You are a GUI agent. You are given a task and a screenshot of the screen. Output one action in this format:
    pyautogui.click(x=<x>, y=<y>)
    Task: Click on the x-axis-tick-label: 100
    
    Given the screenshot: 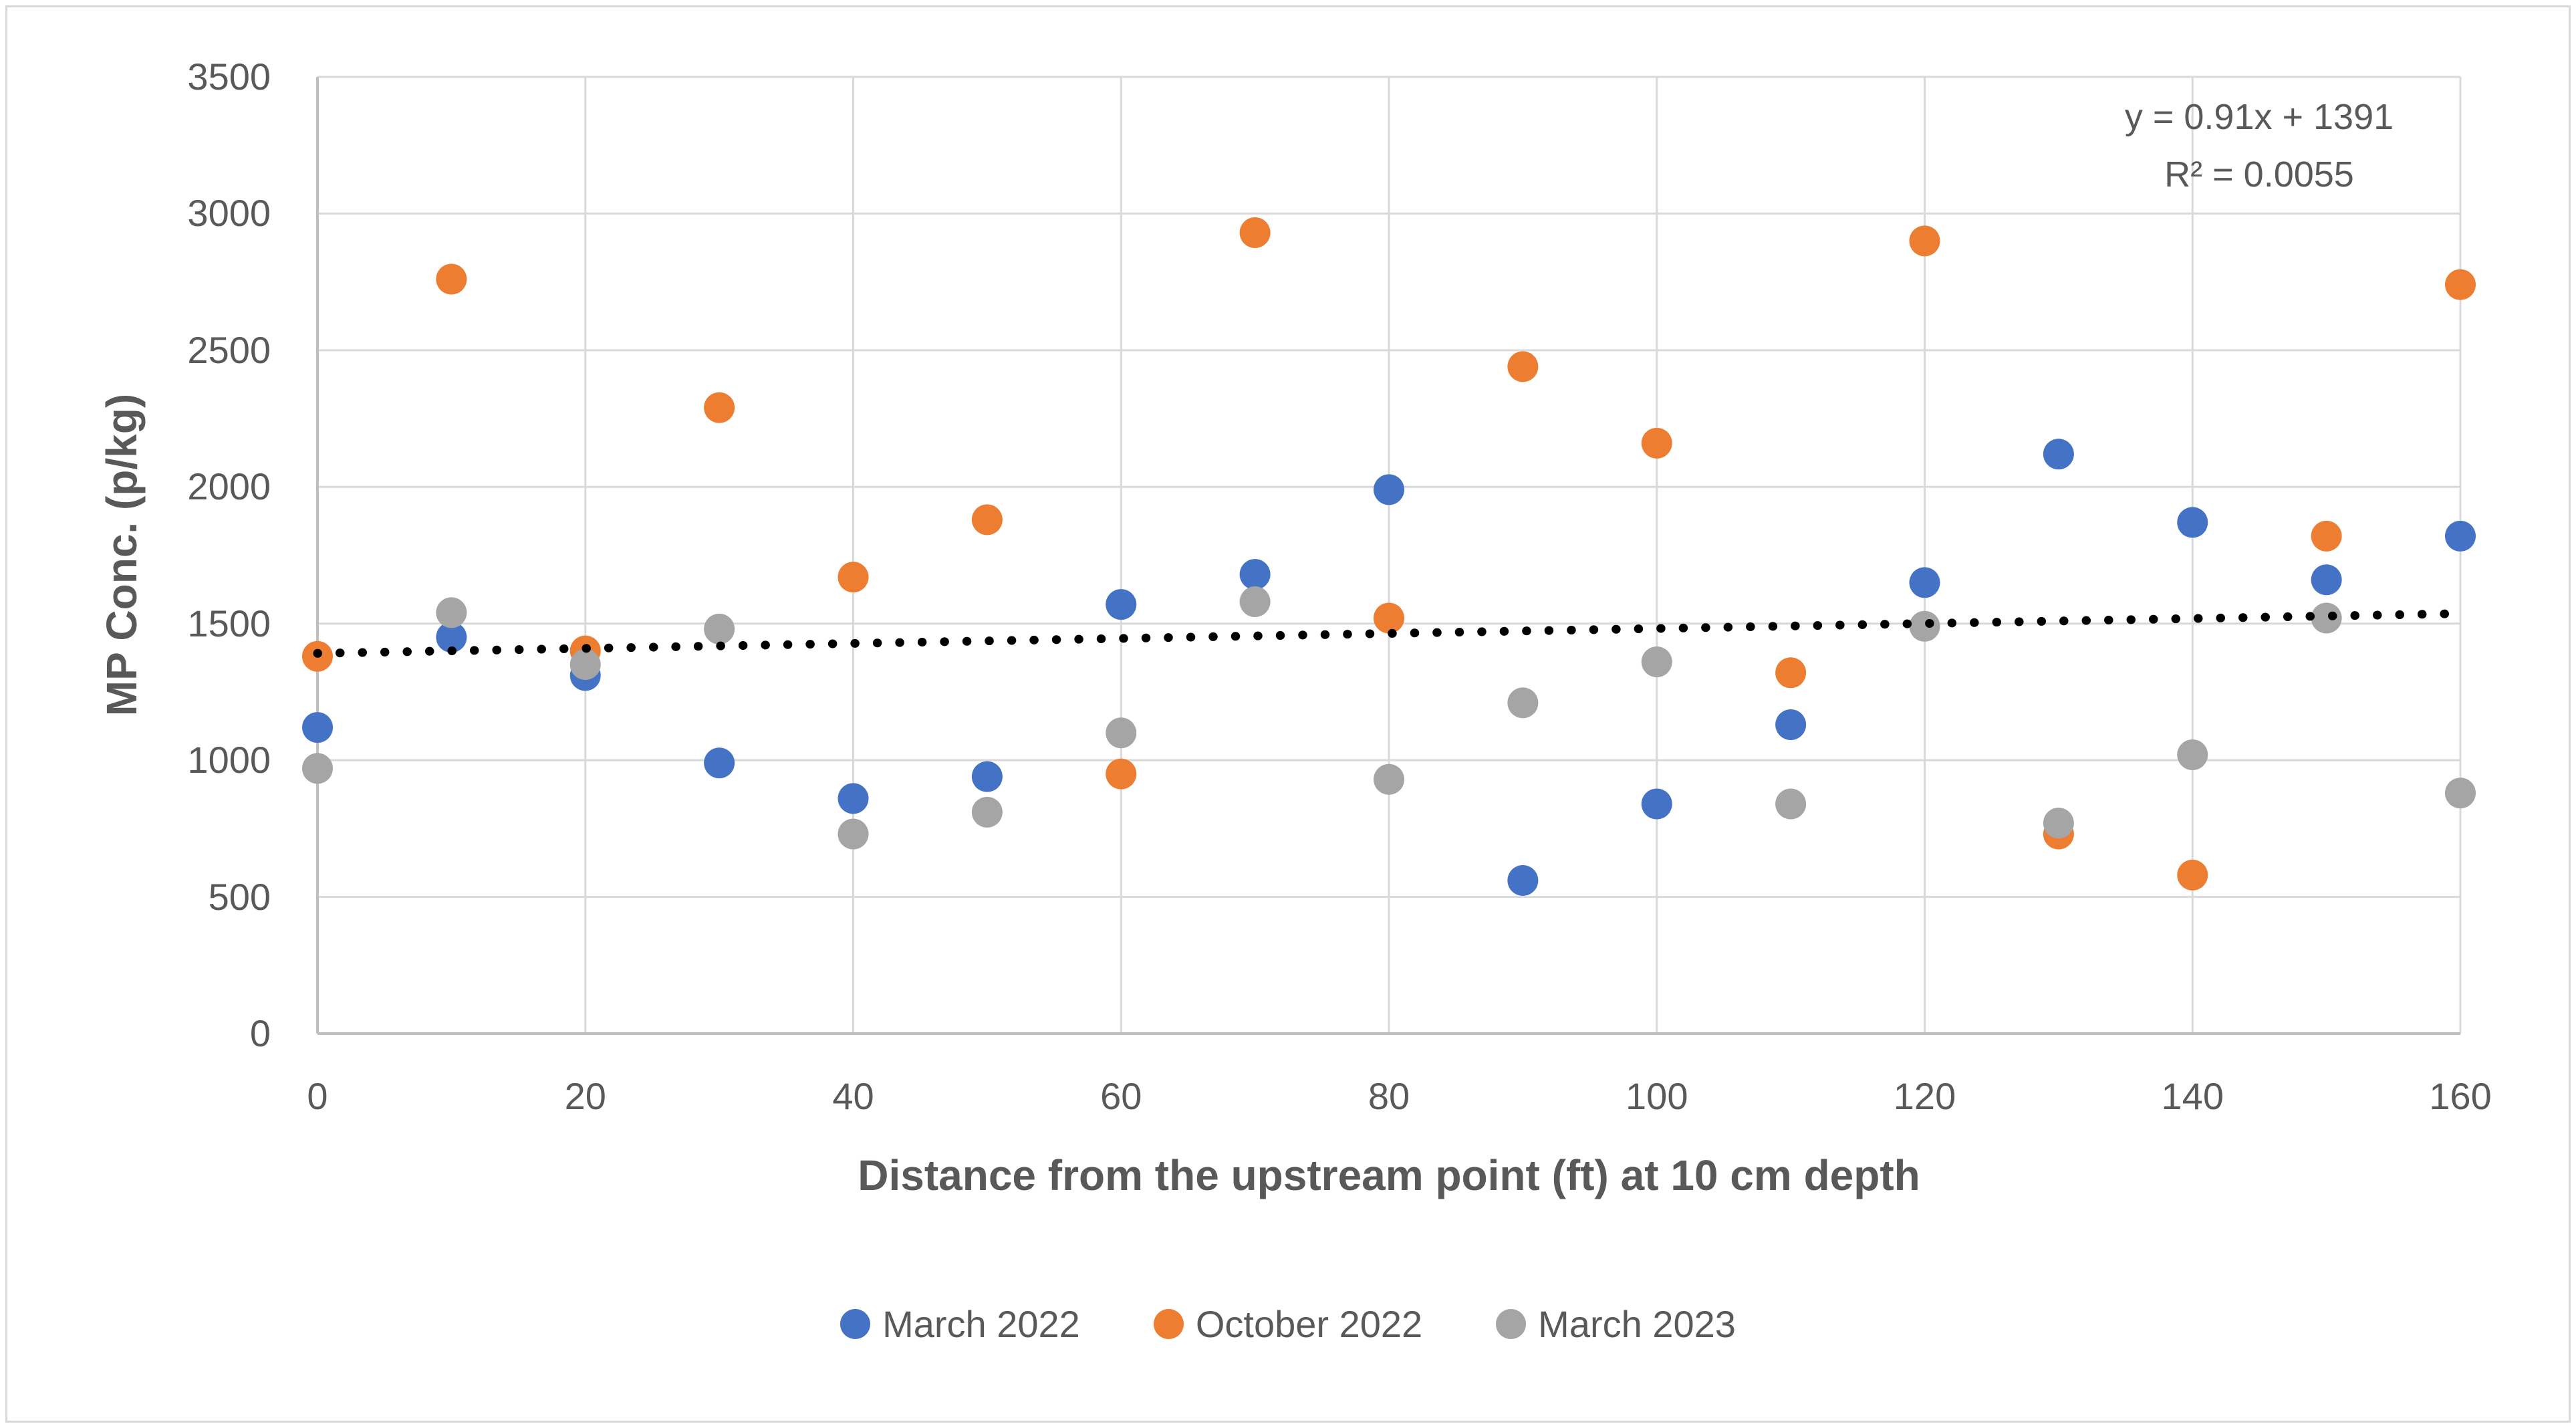 What is the action you would take?
    pyautogui.click(x=1657, y=1096)
    